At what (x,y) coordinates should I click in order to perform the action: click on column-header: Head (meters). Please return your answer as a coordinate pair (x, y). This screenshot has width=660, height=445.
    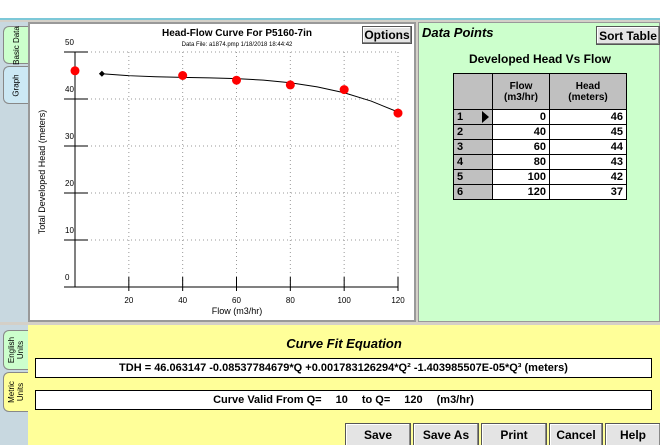
    Looking at the image, I should click on (588, 91).